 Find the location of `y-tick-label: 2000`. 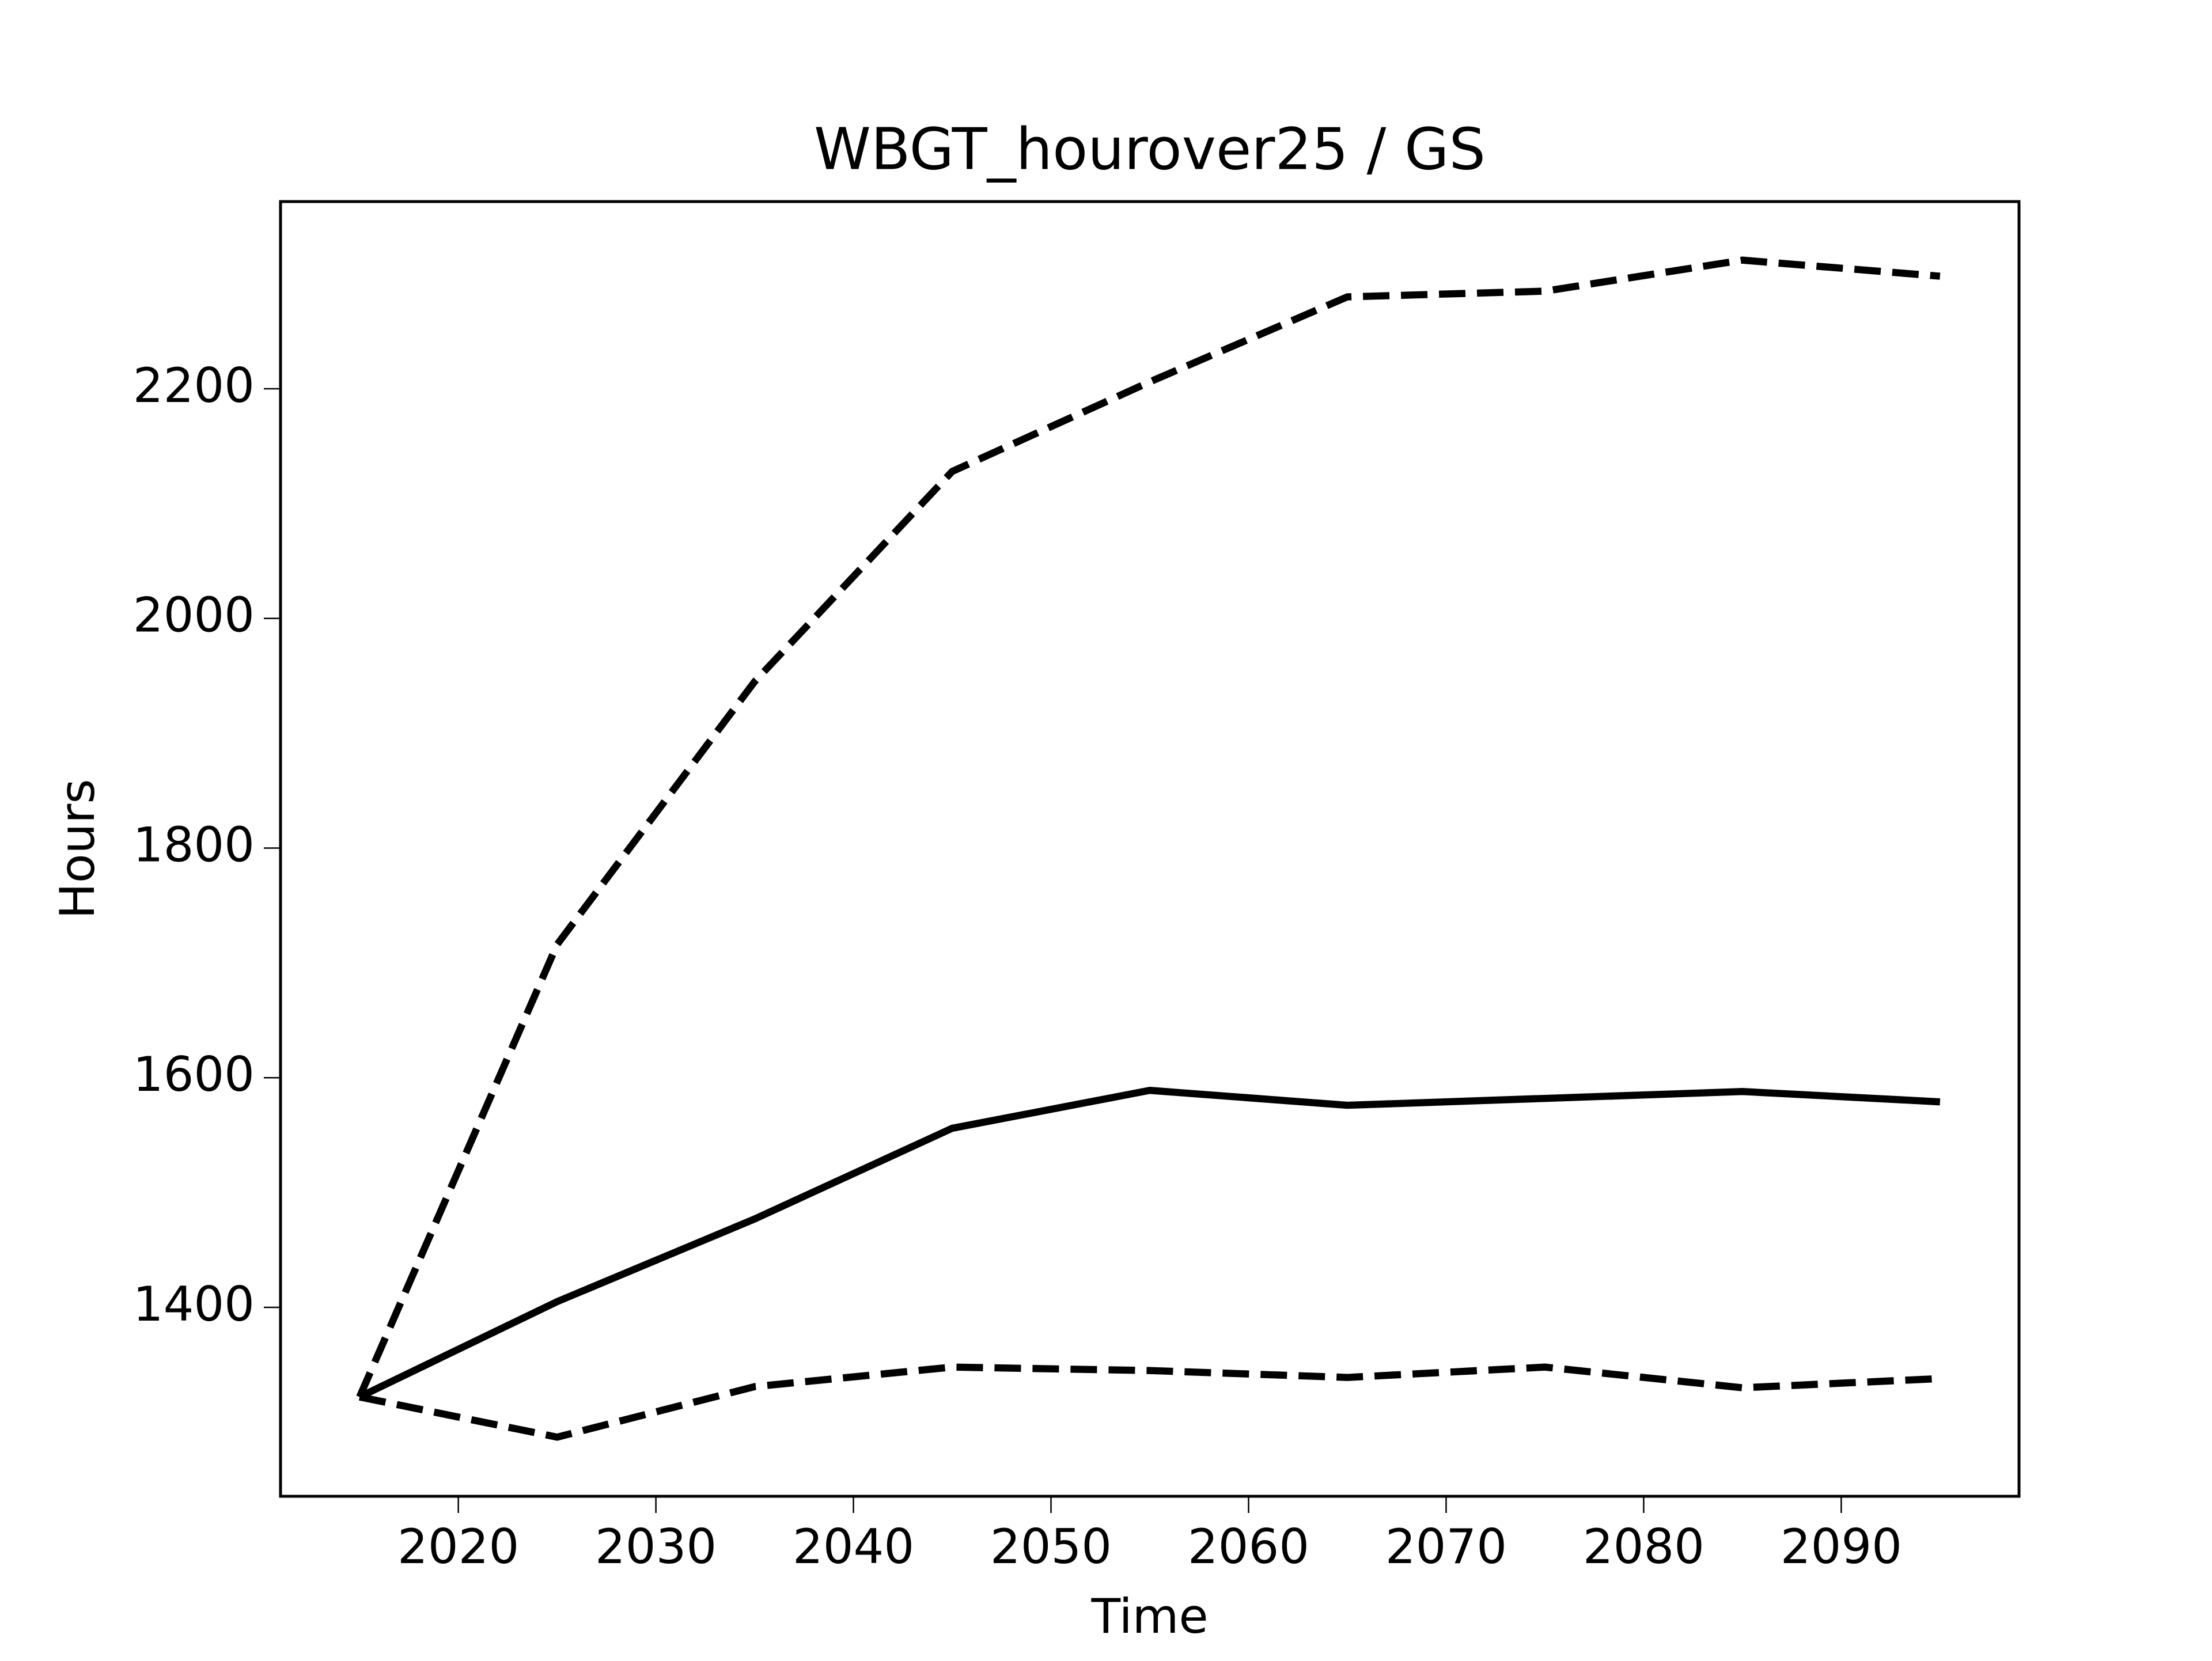

y-tick-label: 2000 is located at coordinates (194, 615).